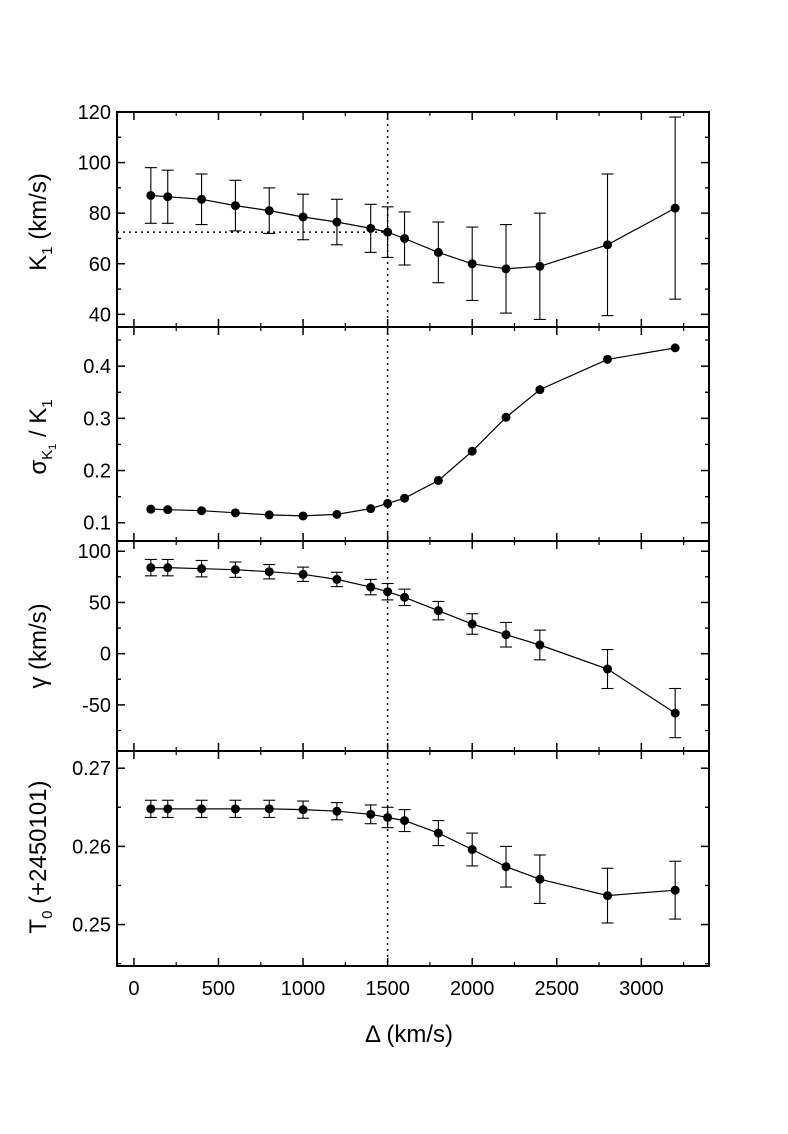 This screenshot has height=1134, width=788. I want to click on y-tick-label: 0, so click(105, 655).